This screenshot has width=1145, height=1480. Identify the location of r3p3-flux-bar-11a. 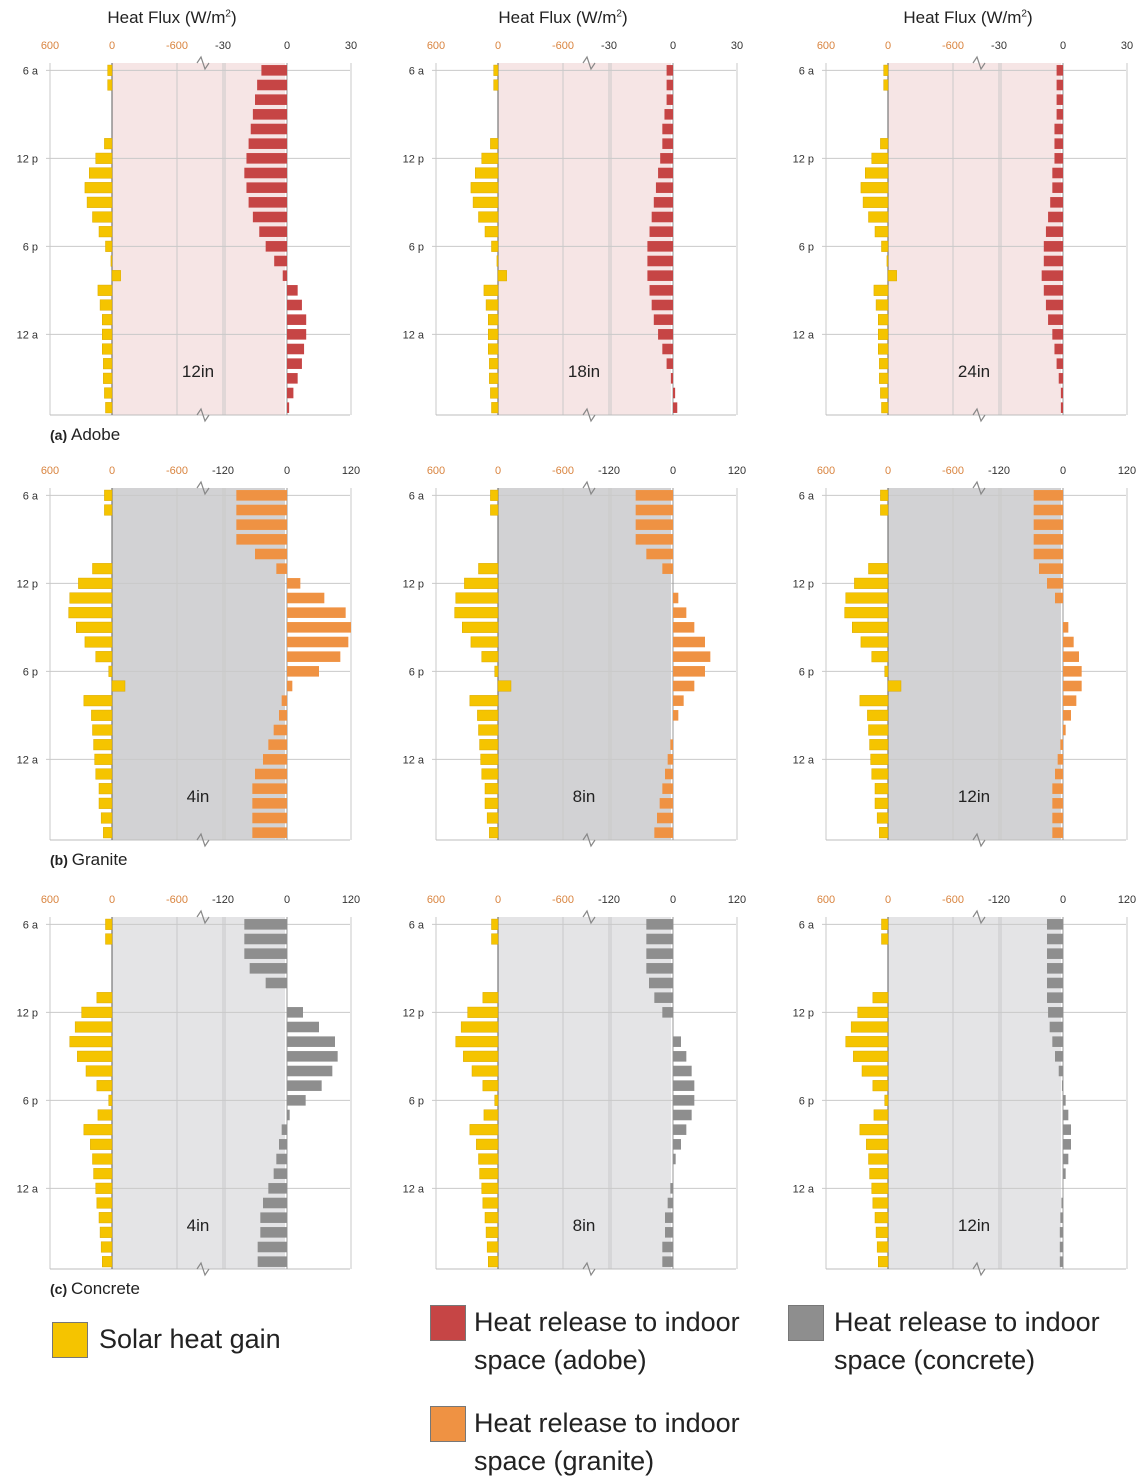
(1055, 997).